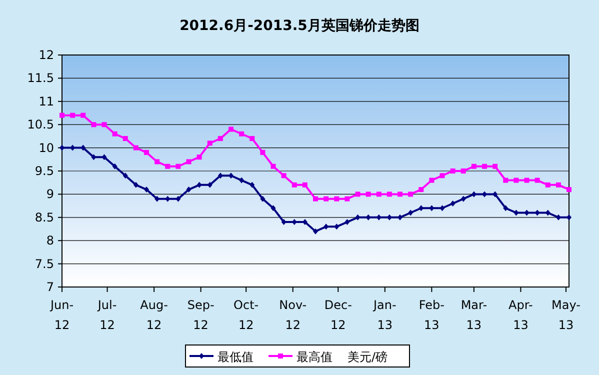 The width and height of the screenshot is (599, 375). I want to click on y-tick-label: 10, so click(46, 147).